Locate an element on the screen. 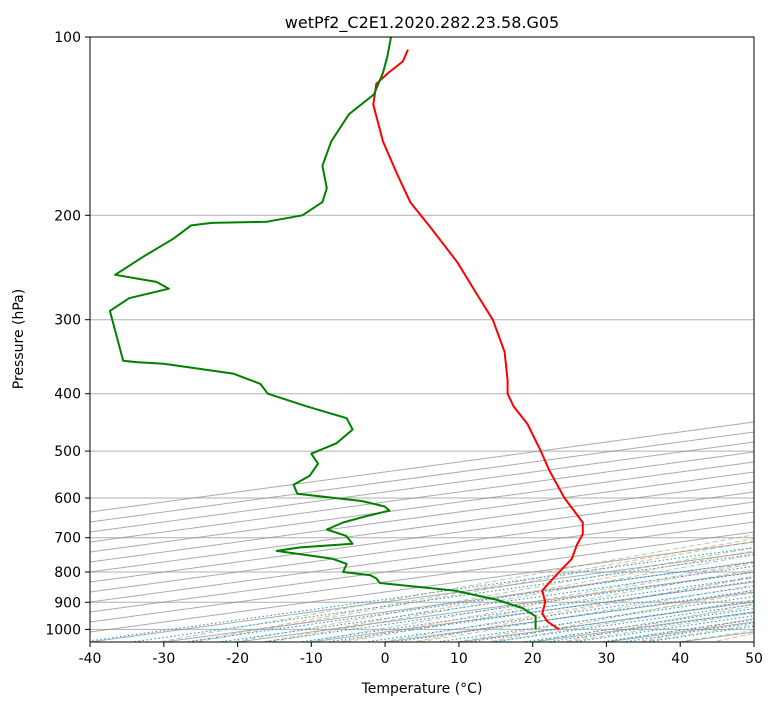 The image size is (775, 708). x-tick-label: -40 is located at coordinates (90, 659).